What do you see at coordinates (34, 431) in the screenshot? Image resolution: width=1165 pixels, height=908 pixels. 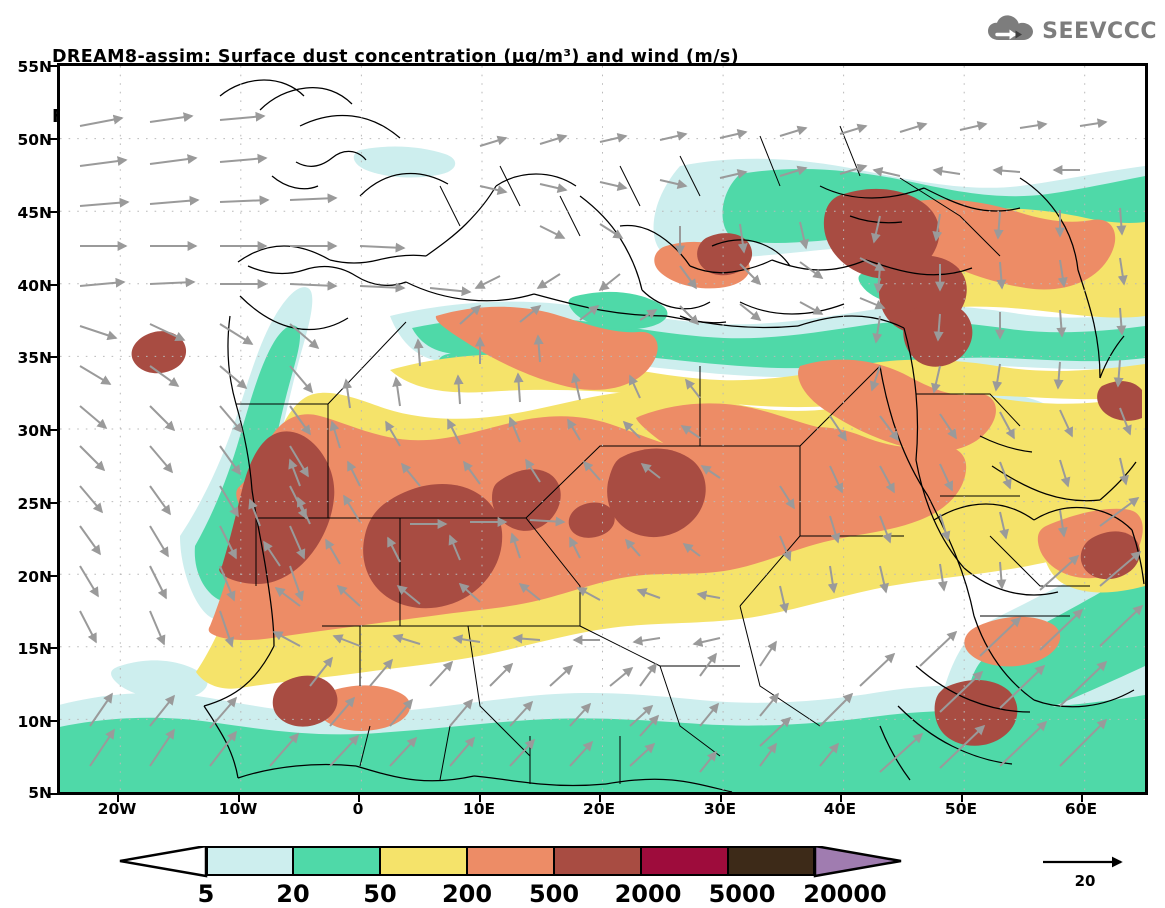 I see `y-axis-label: 30N` at bounding box center [34, 431].